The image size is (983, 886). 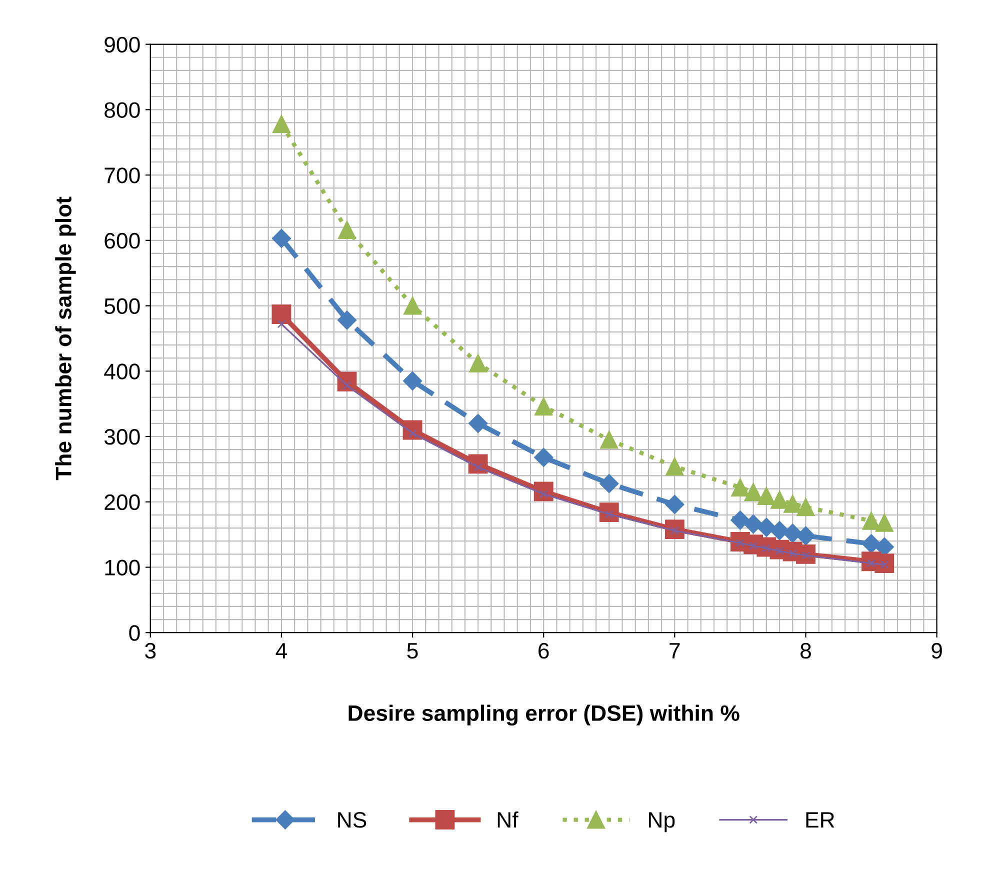 I want to click on x-tick-label: 6, so click(x=543, y=650).